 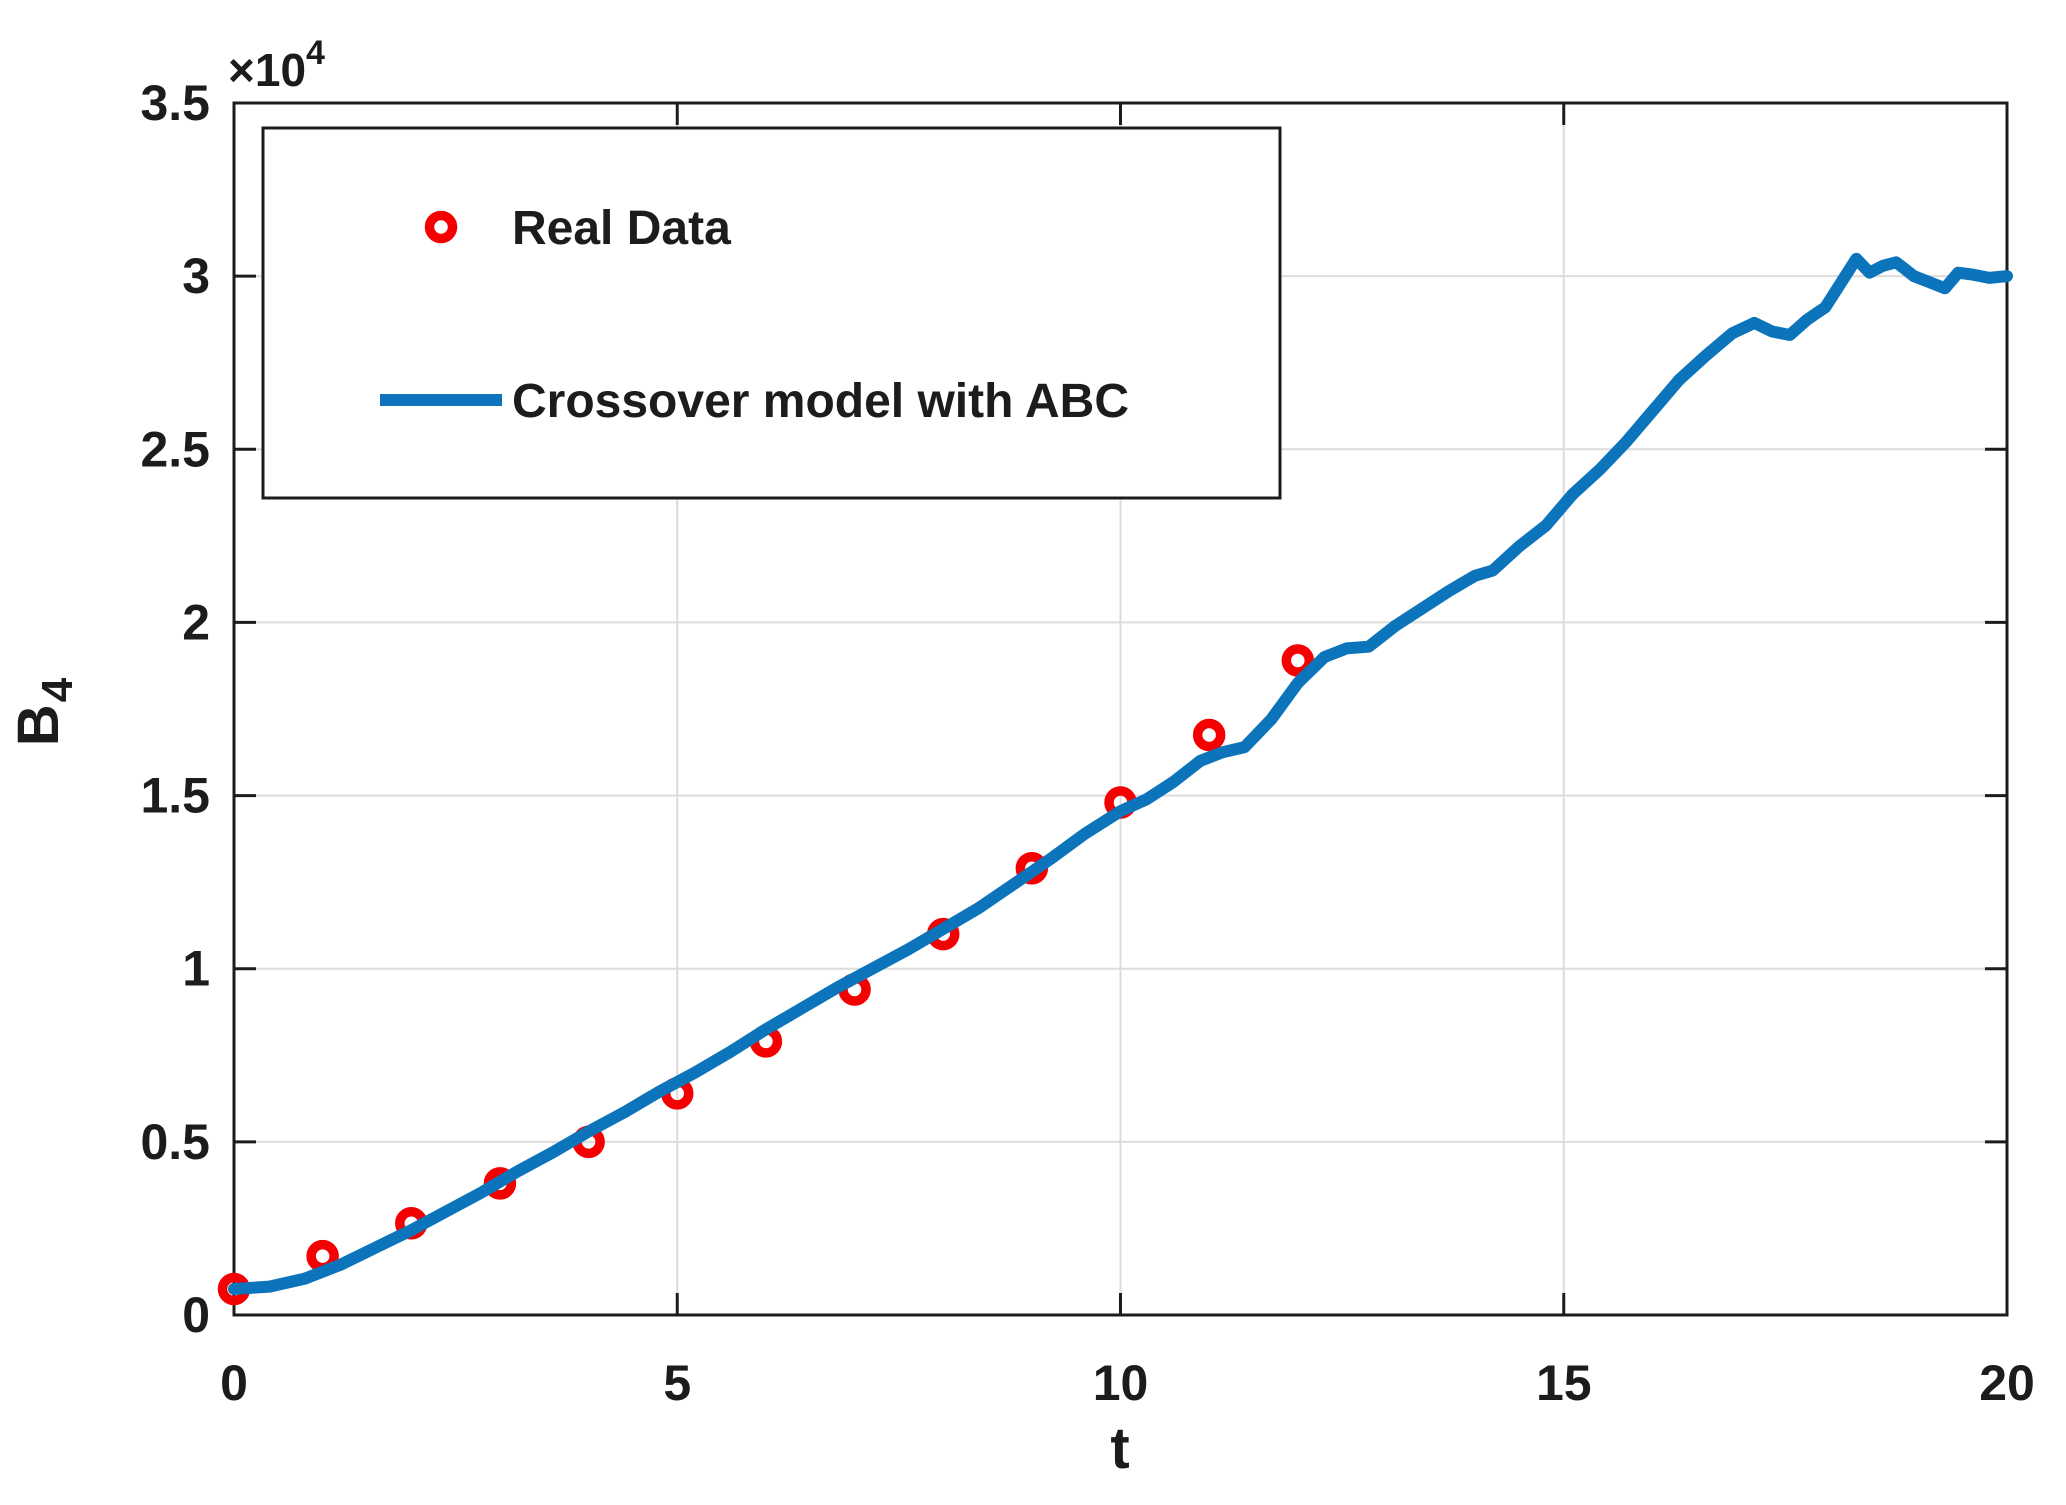 I want to click on legend-box, so click(x=771, y=313).